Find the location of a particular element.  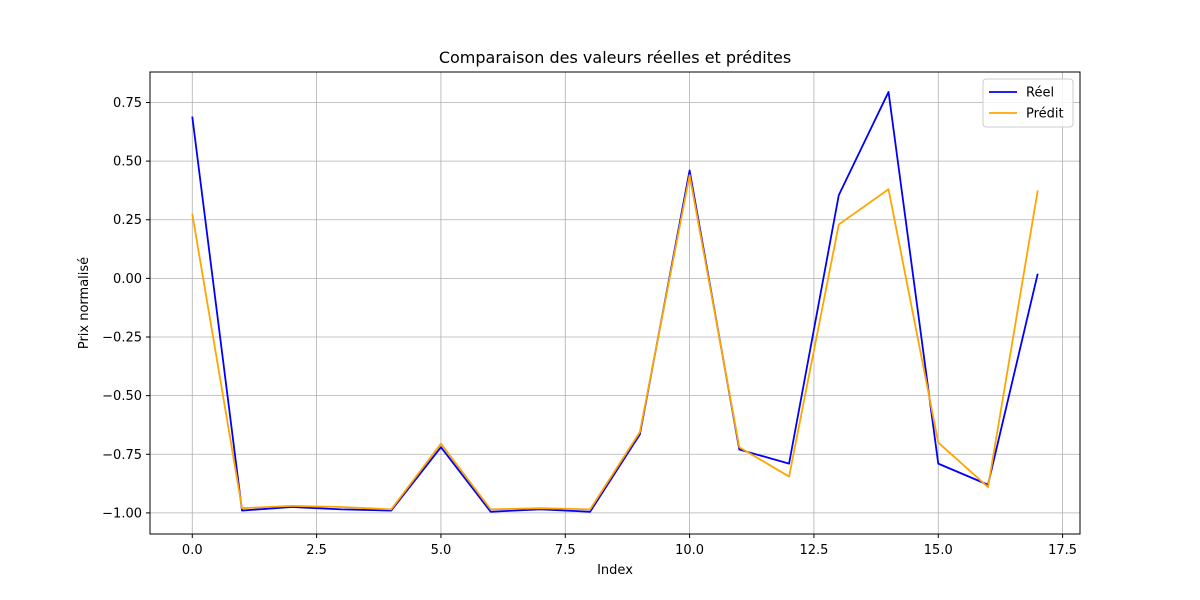

x-tick-label: 2.5 is located at coordinates (316, 550).